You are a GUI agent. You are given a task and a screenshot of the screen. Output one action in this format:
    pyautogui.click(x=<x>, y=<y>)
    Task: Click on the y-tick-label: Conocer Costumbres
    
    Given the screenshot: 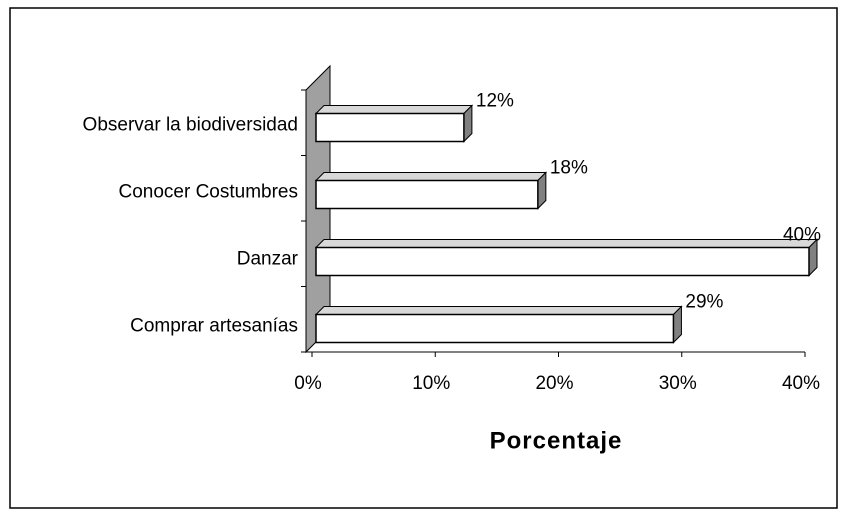 What is the action you would take?
    pyautogui.click(x=208, y=192)
    